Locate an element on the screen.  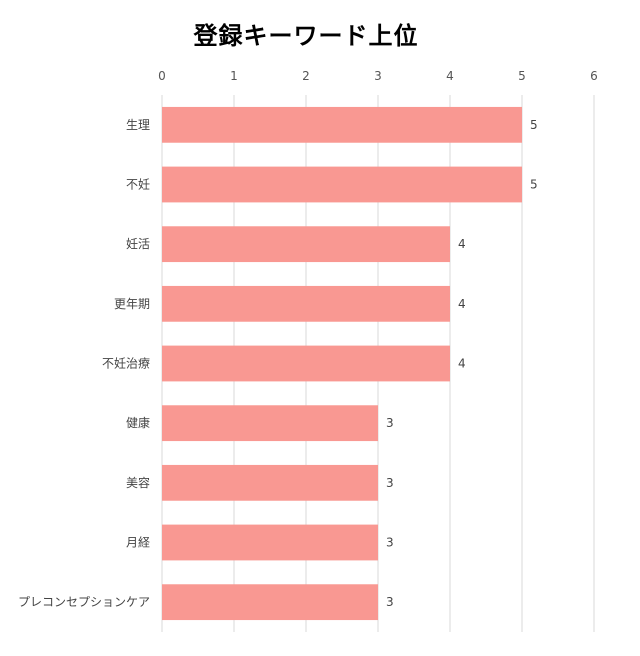
category-label: プレコンセプションケア is located at coordinates (84, 602).